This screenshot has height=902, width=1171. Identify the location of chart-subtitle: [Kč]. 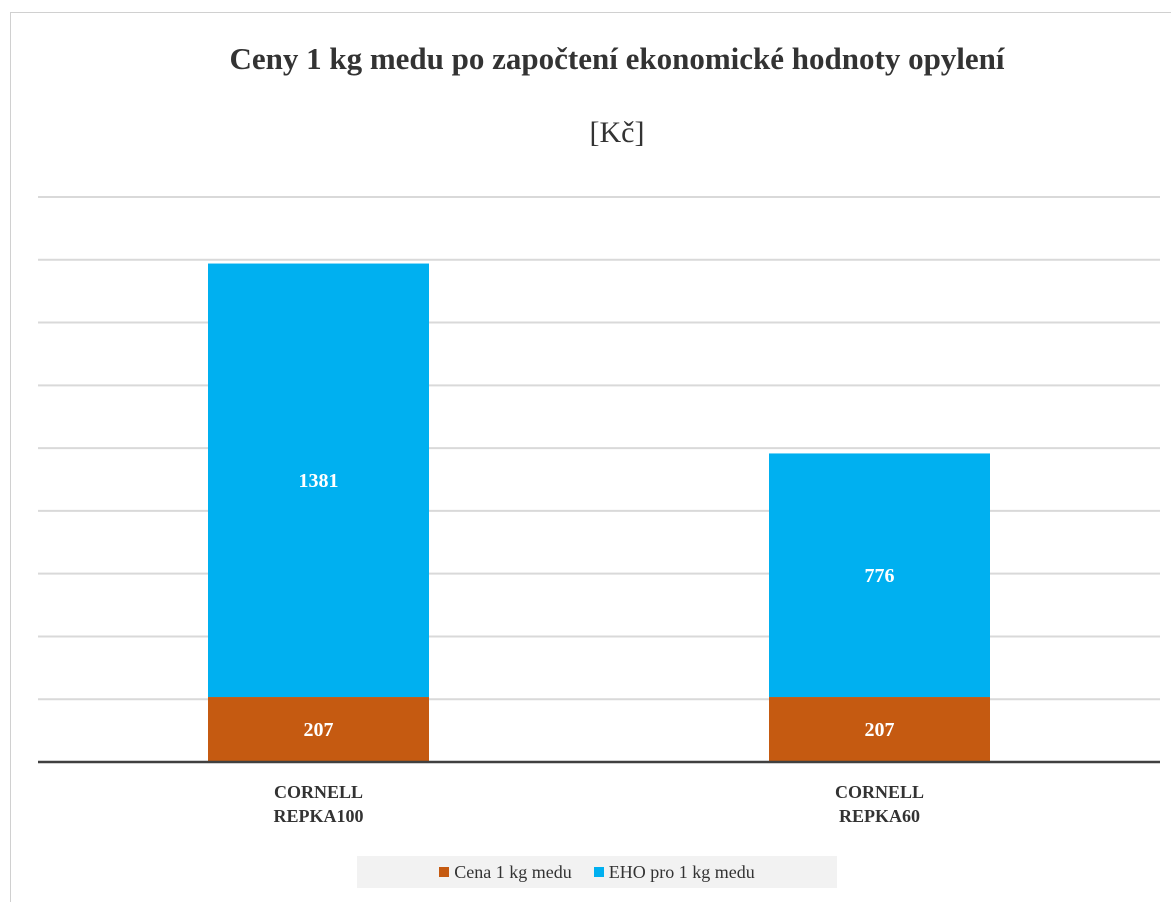
(617, 132).